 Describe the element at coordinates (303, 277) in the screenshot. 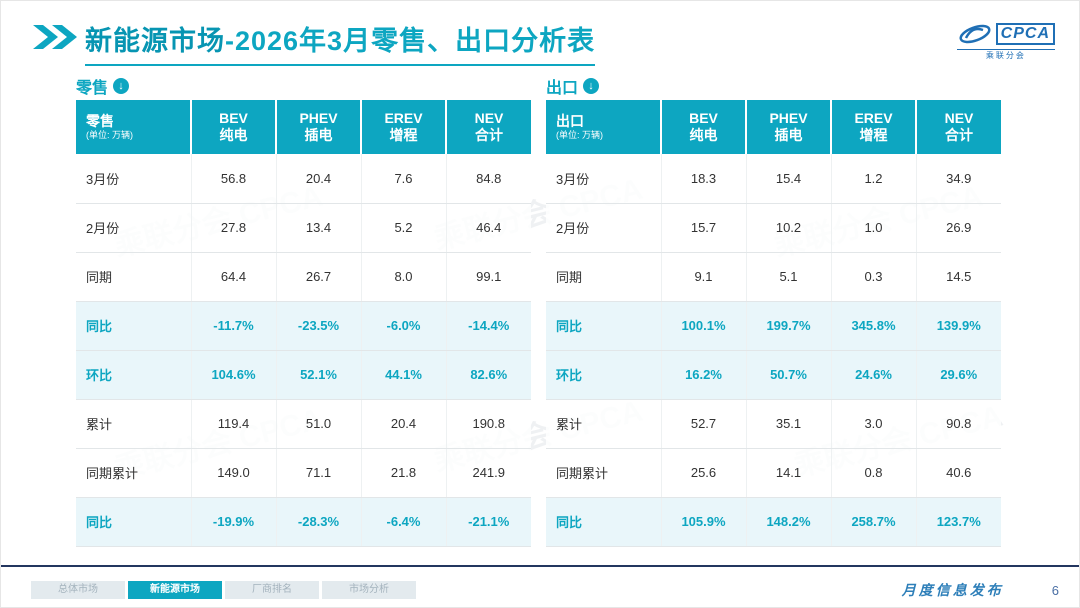

I see `table-row: 同期 64.4 26.7 8.0 99.1` at that location.